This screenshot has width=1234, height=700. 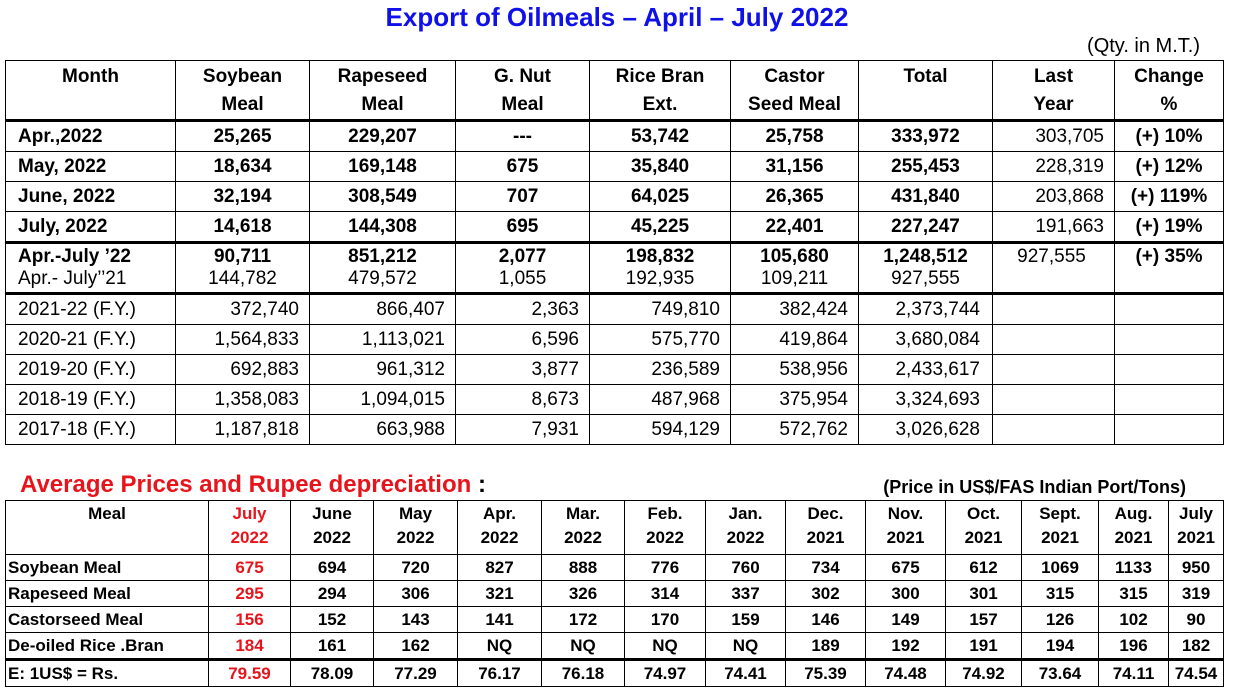 I want to click on table-cell: 18,634, so click(x=242, y=166).